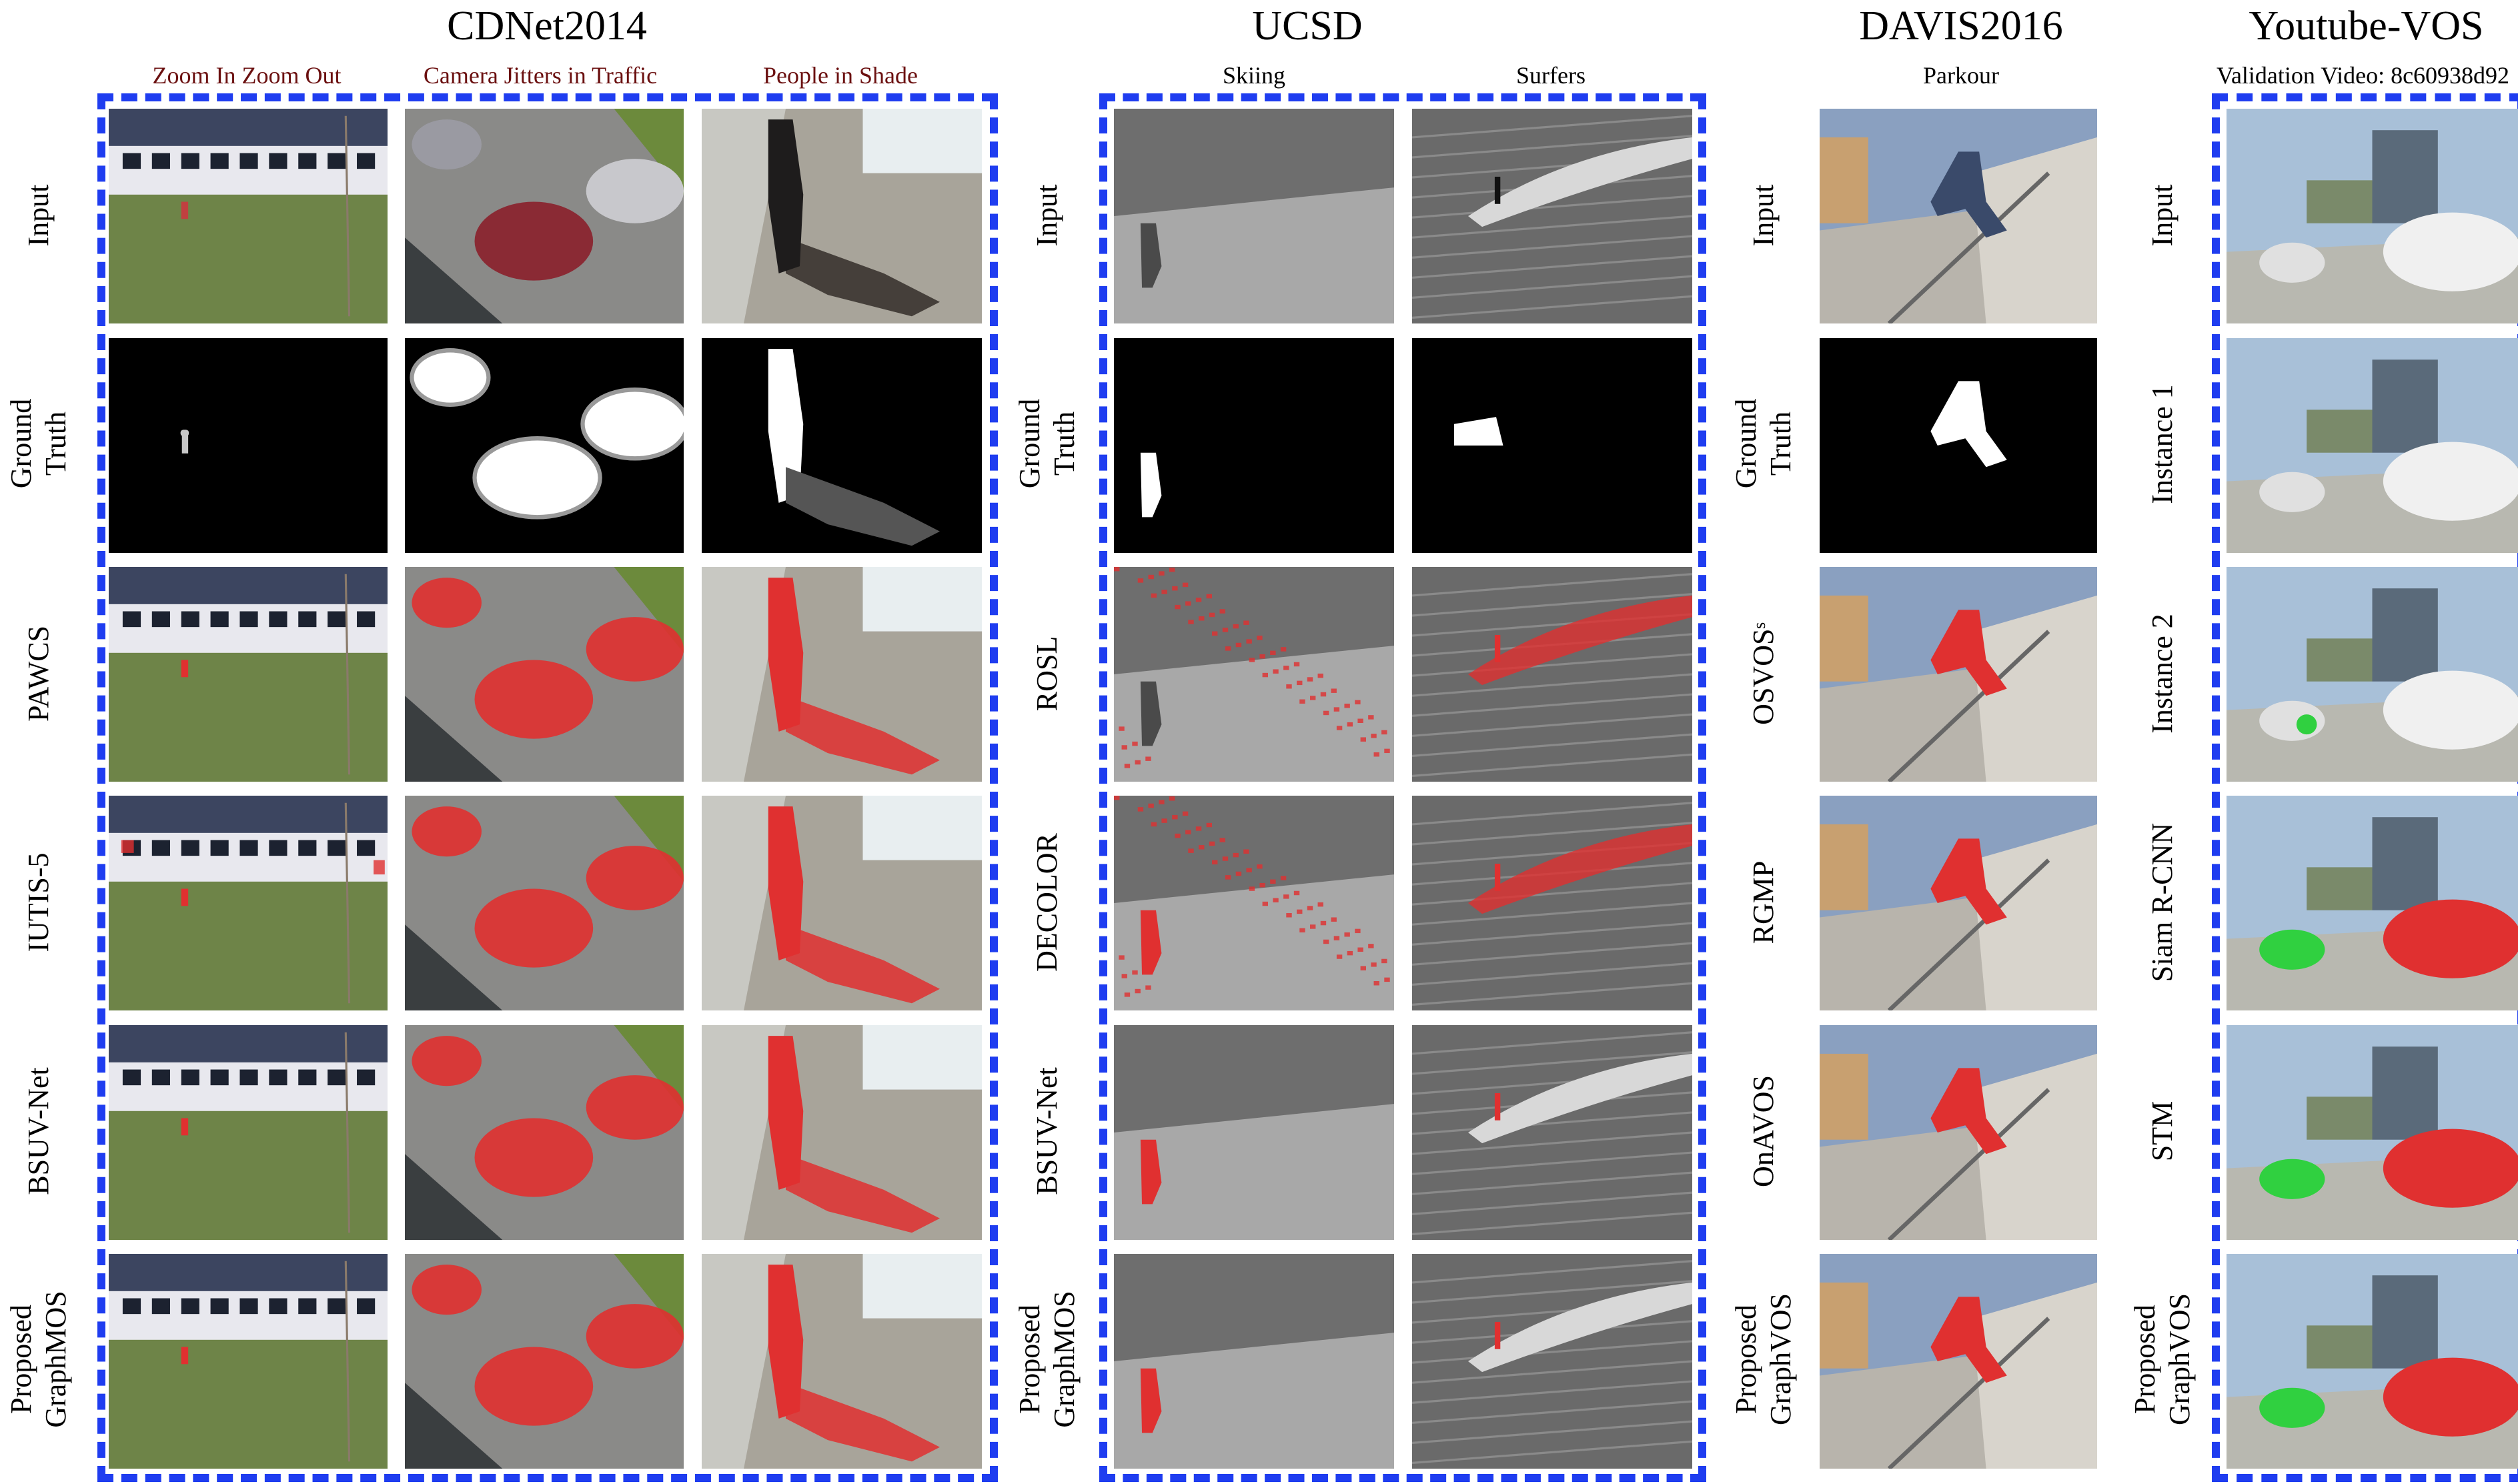  What do you see at coordinates (2363, 75) in the screenshot?
I see `col-header-validation-video: Validation Video: 8c60938d92` at bounding box center [2363, 75].